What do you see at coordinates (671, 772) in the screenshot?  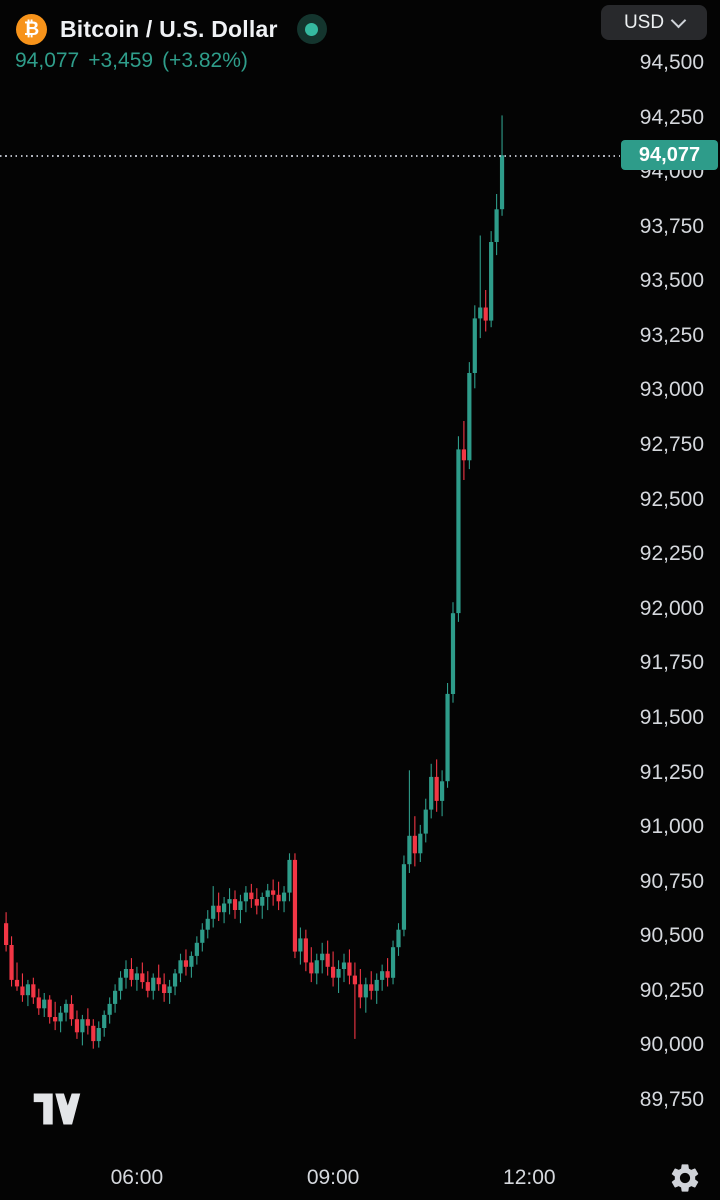 I see `price-axis-label: 91,250` at bounding box center [671, 772].